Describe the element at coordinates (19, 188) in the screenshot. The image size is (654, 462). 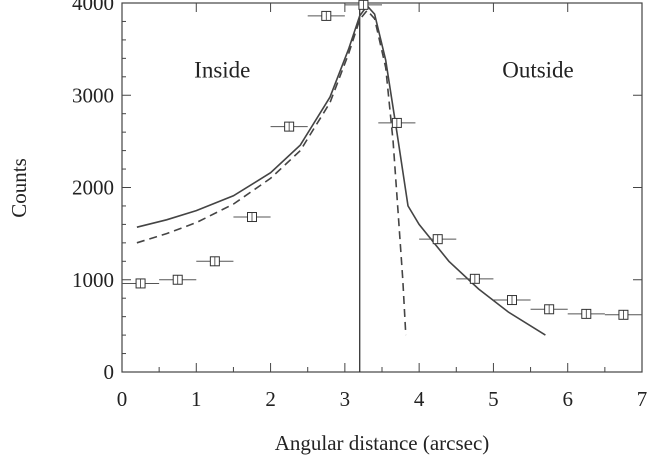
I see `y-axis-label: Counts` at that location.